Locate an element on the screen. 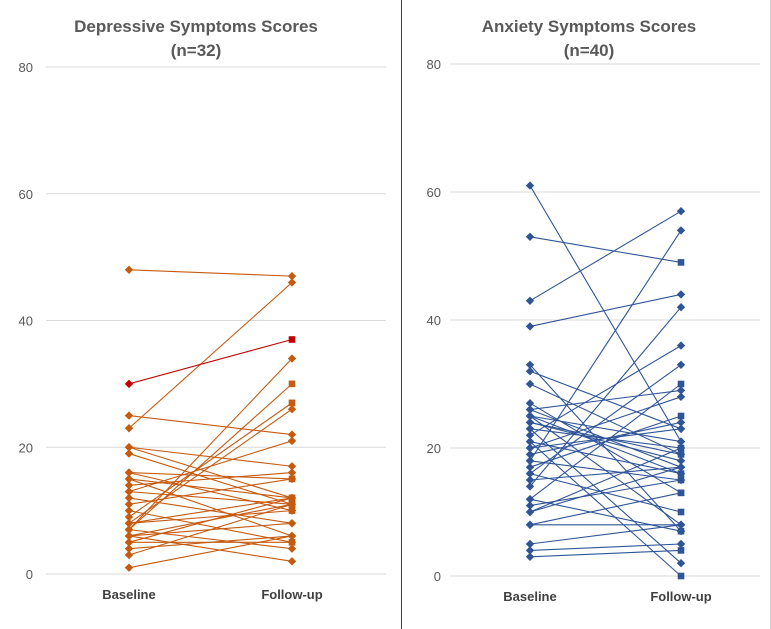 This screenshot has width=771, height=629. series-P4 is located at coordinates (605, 310).